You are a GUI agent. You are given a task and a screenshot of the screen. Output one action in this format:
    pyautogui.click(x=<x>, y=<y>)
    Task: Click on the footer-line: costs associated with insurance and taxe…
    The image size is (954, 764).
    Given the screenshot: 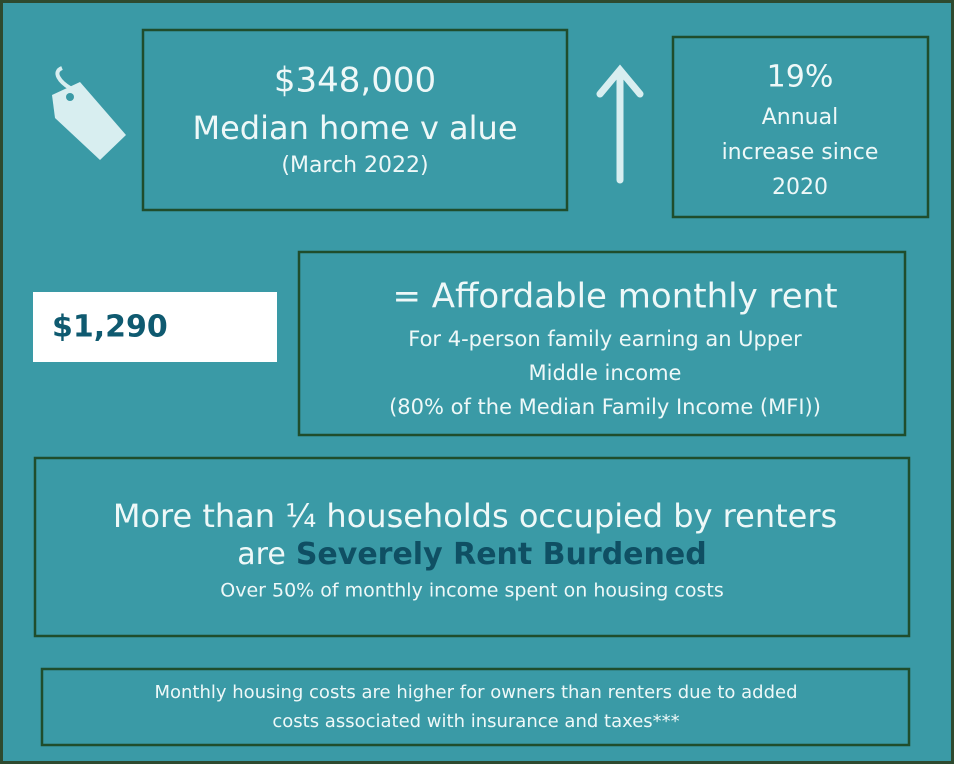 What is the action you would take?
    pyautogui.click(x=475, y=721)
    